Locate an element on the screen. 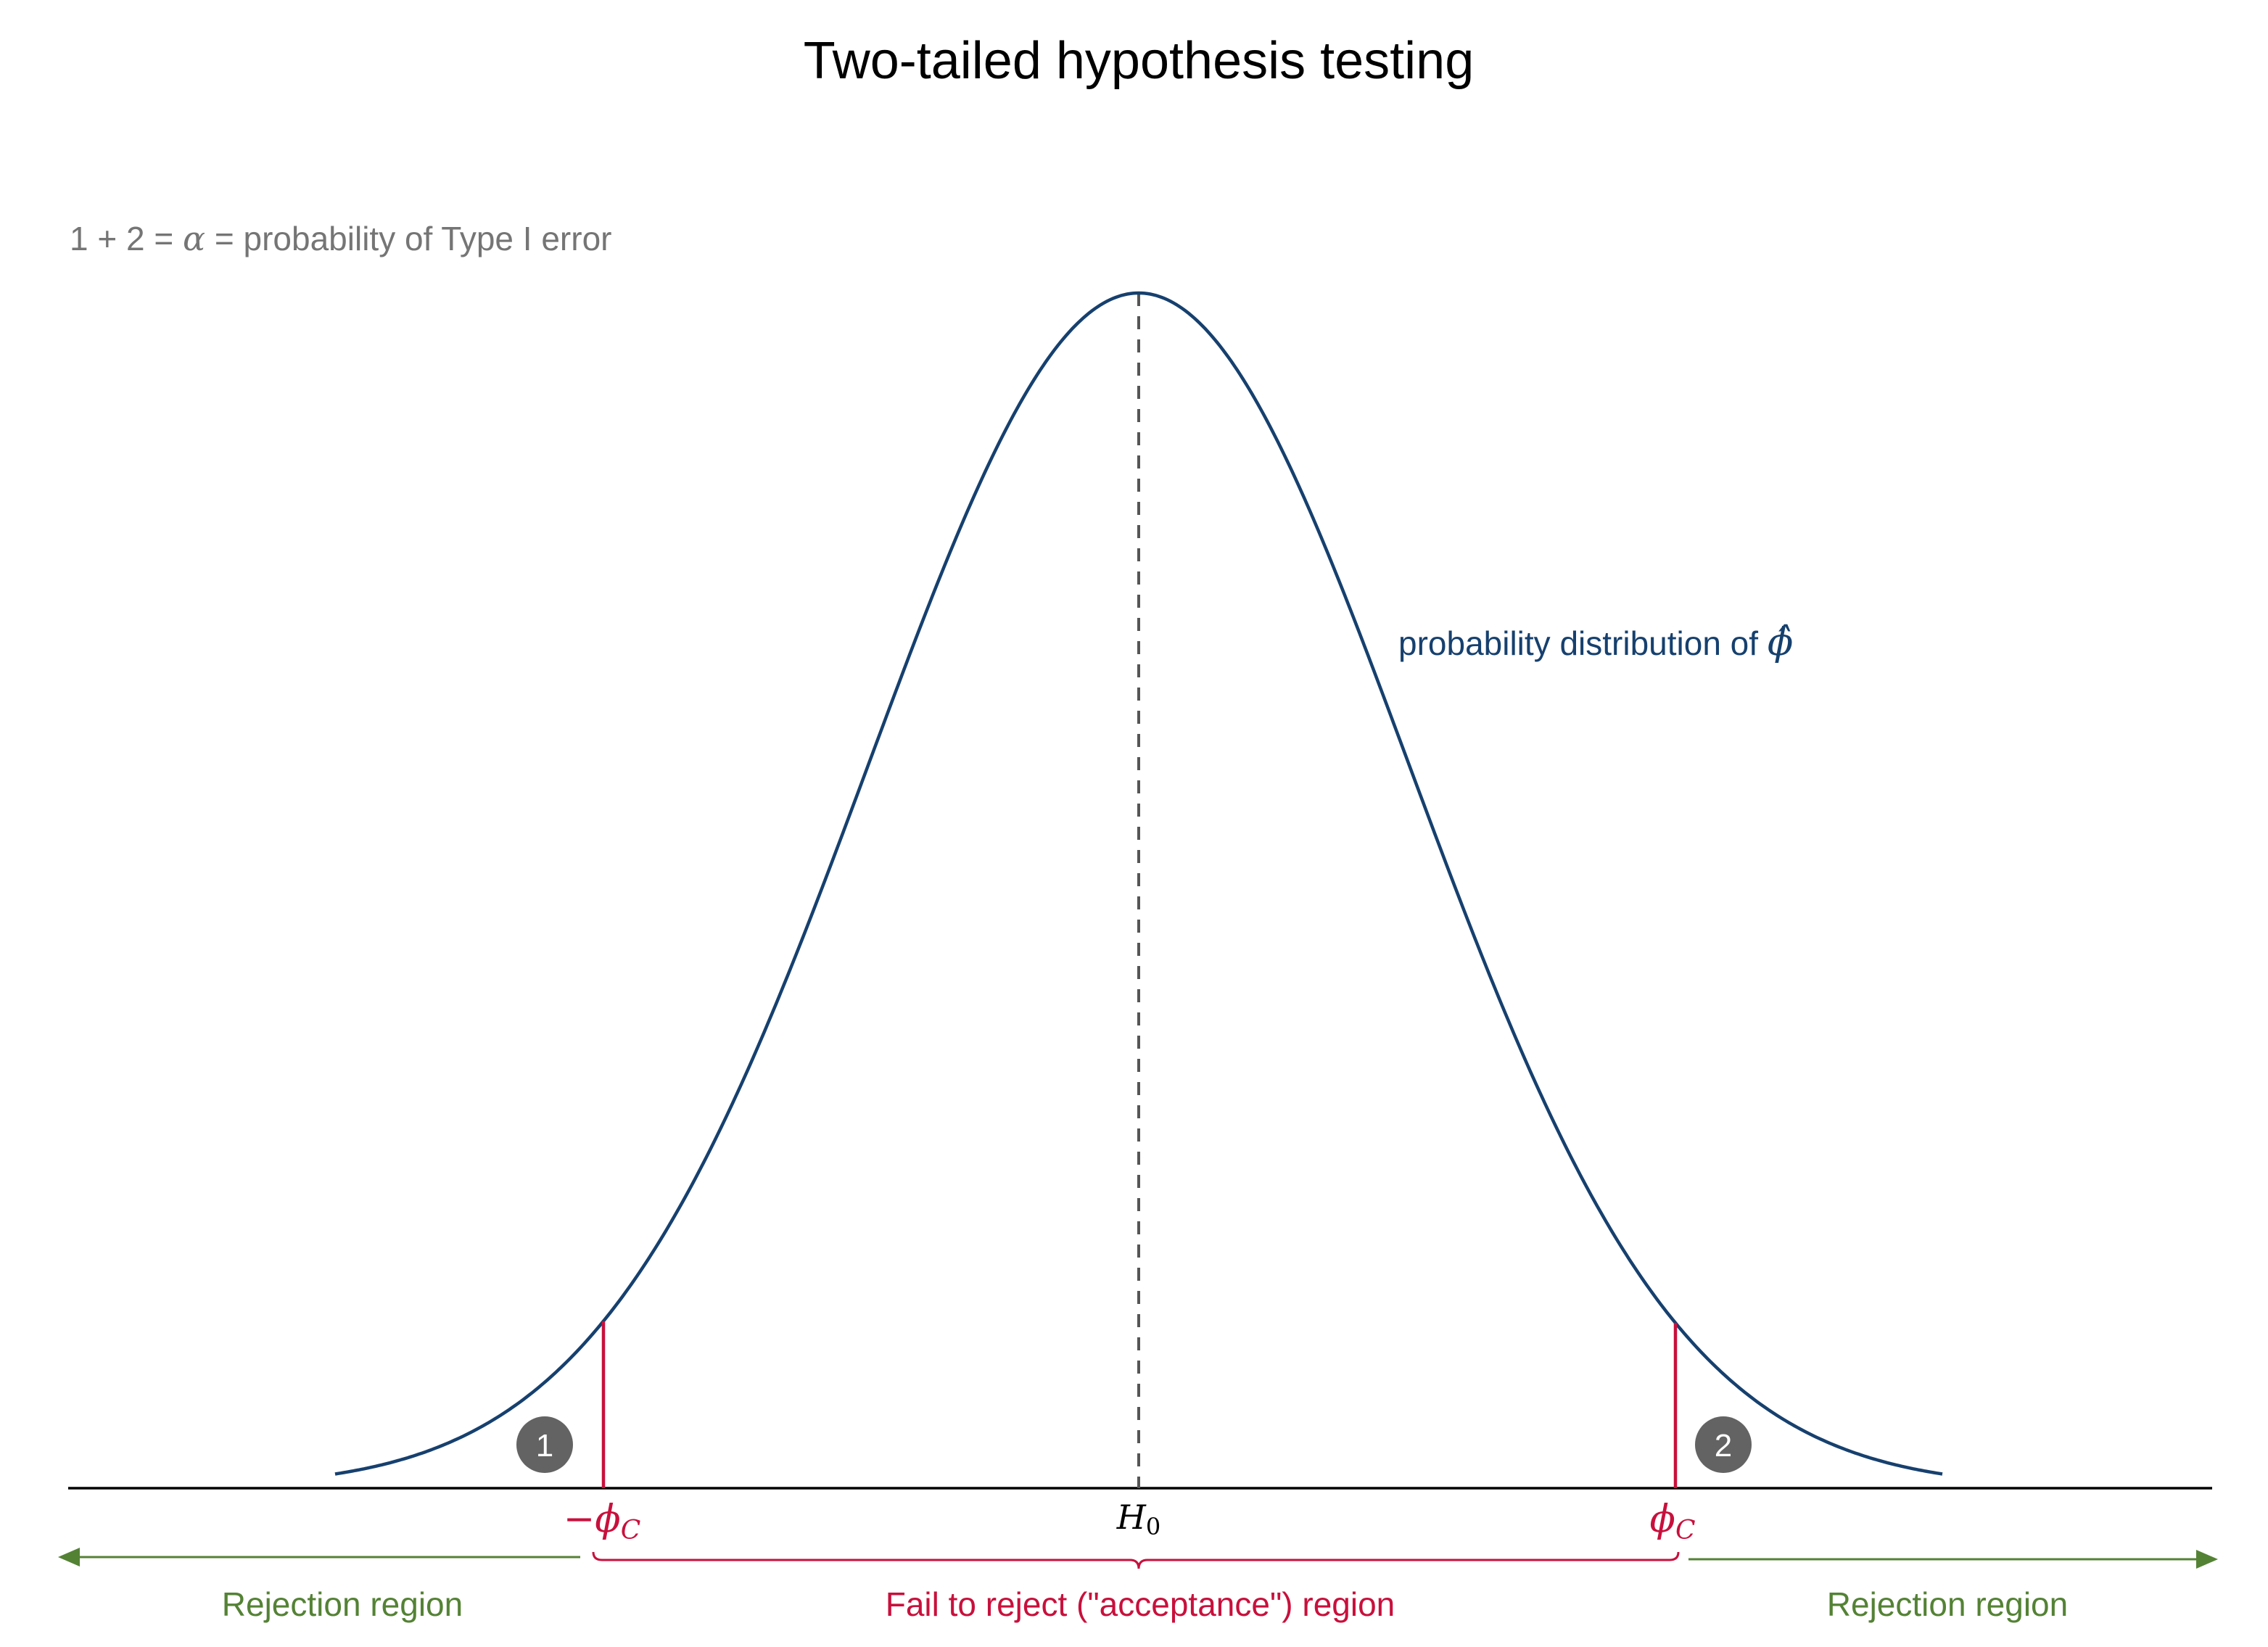 The image size is (2268, 1647). curve-label: probability distribution of ϕ̂ is located at coordinates (1595, 642).